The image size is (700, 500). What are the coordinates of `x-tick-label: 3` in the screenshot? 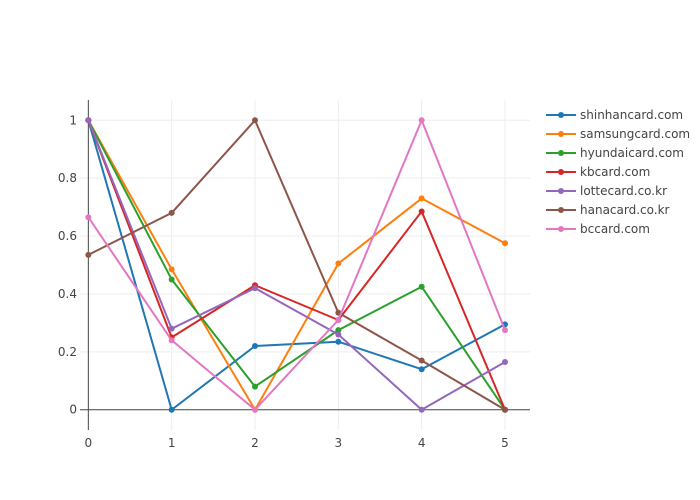 It's located at (339, 443).